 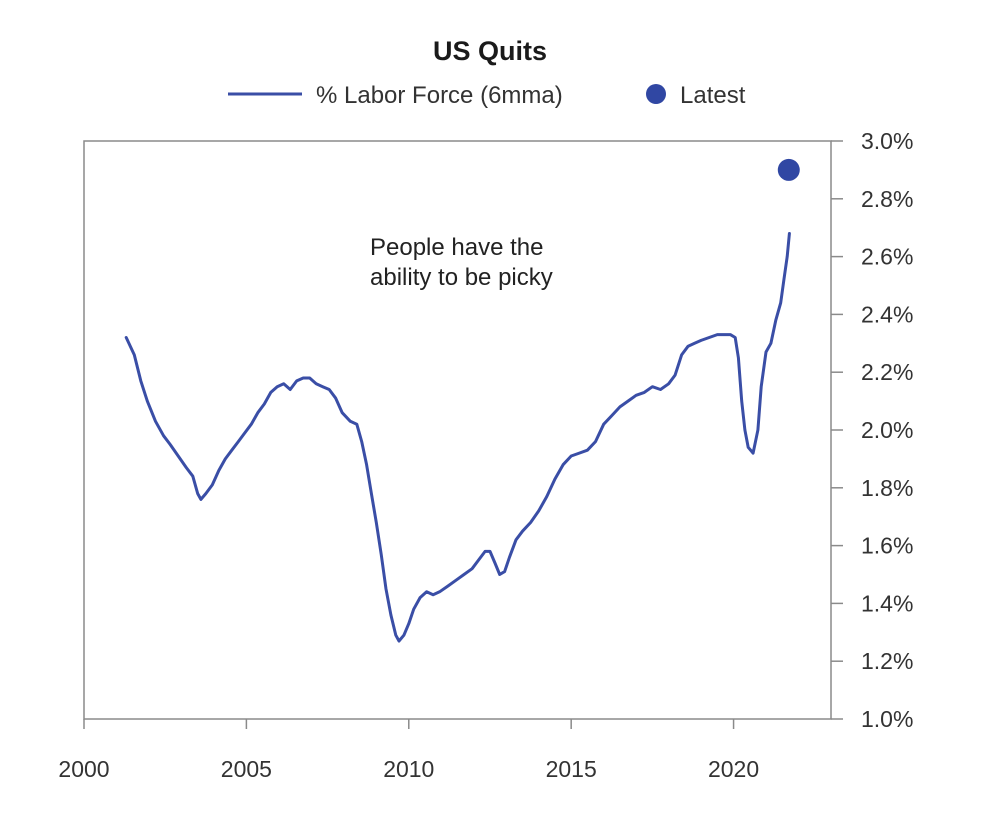 I want to click on y-tick-label: 2.6%, so click(x=887, y=257).